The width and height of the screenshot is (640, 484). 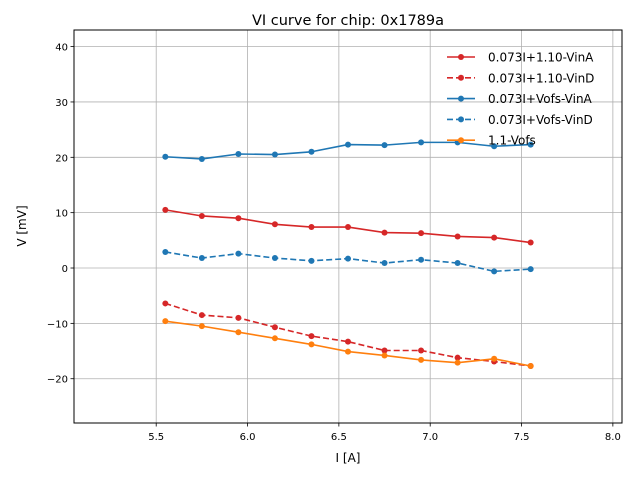 I want to click on y-tick-label: −10, so click(x=57, y=324).